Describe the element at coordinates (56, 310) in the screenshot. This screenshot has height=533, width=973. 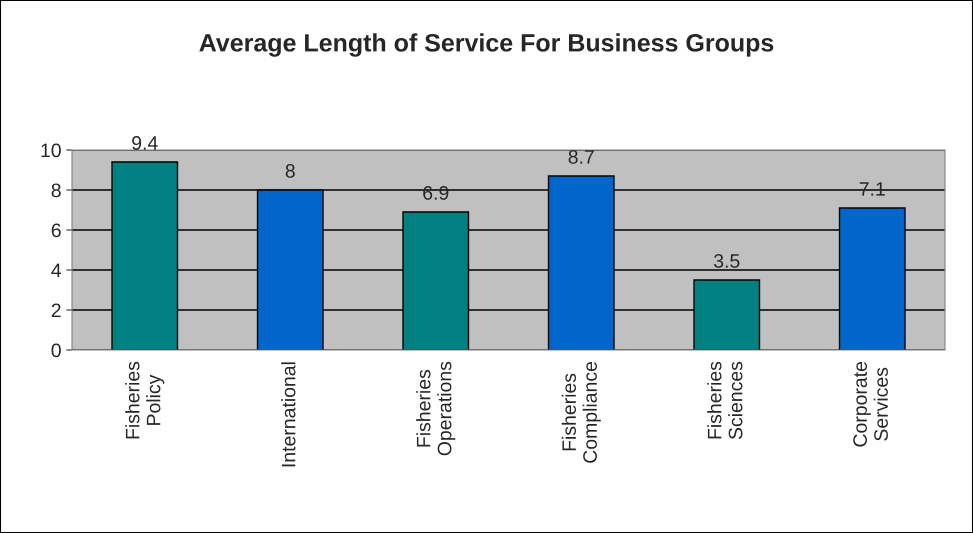
I see `y-tick-label: 2` at that location.